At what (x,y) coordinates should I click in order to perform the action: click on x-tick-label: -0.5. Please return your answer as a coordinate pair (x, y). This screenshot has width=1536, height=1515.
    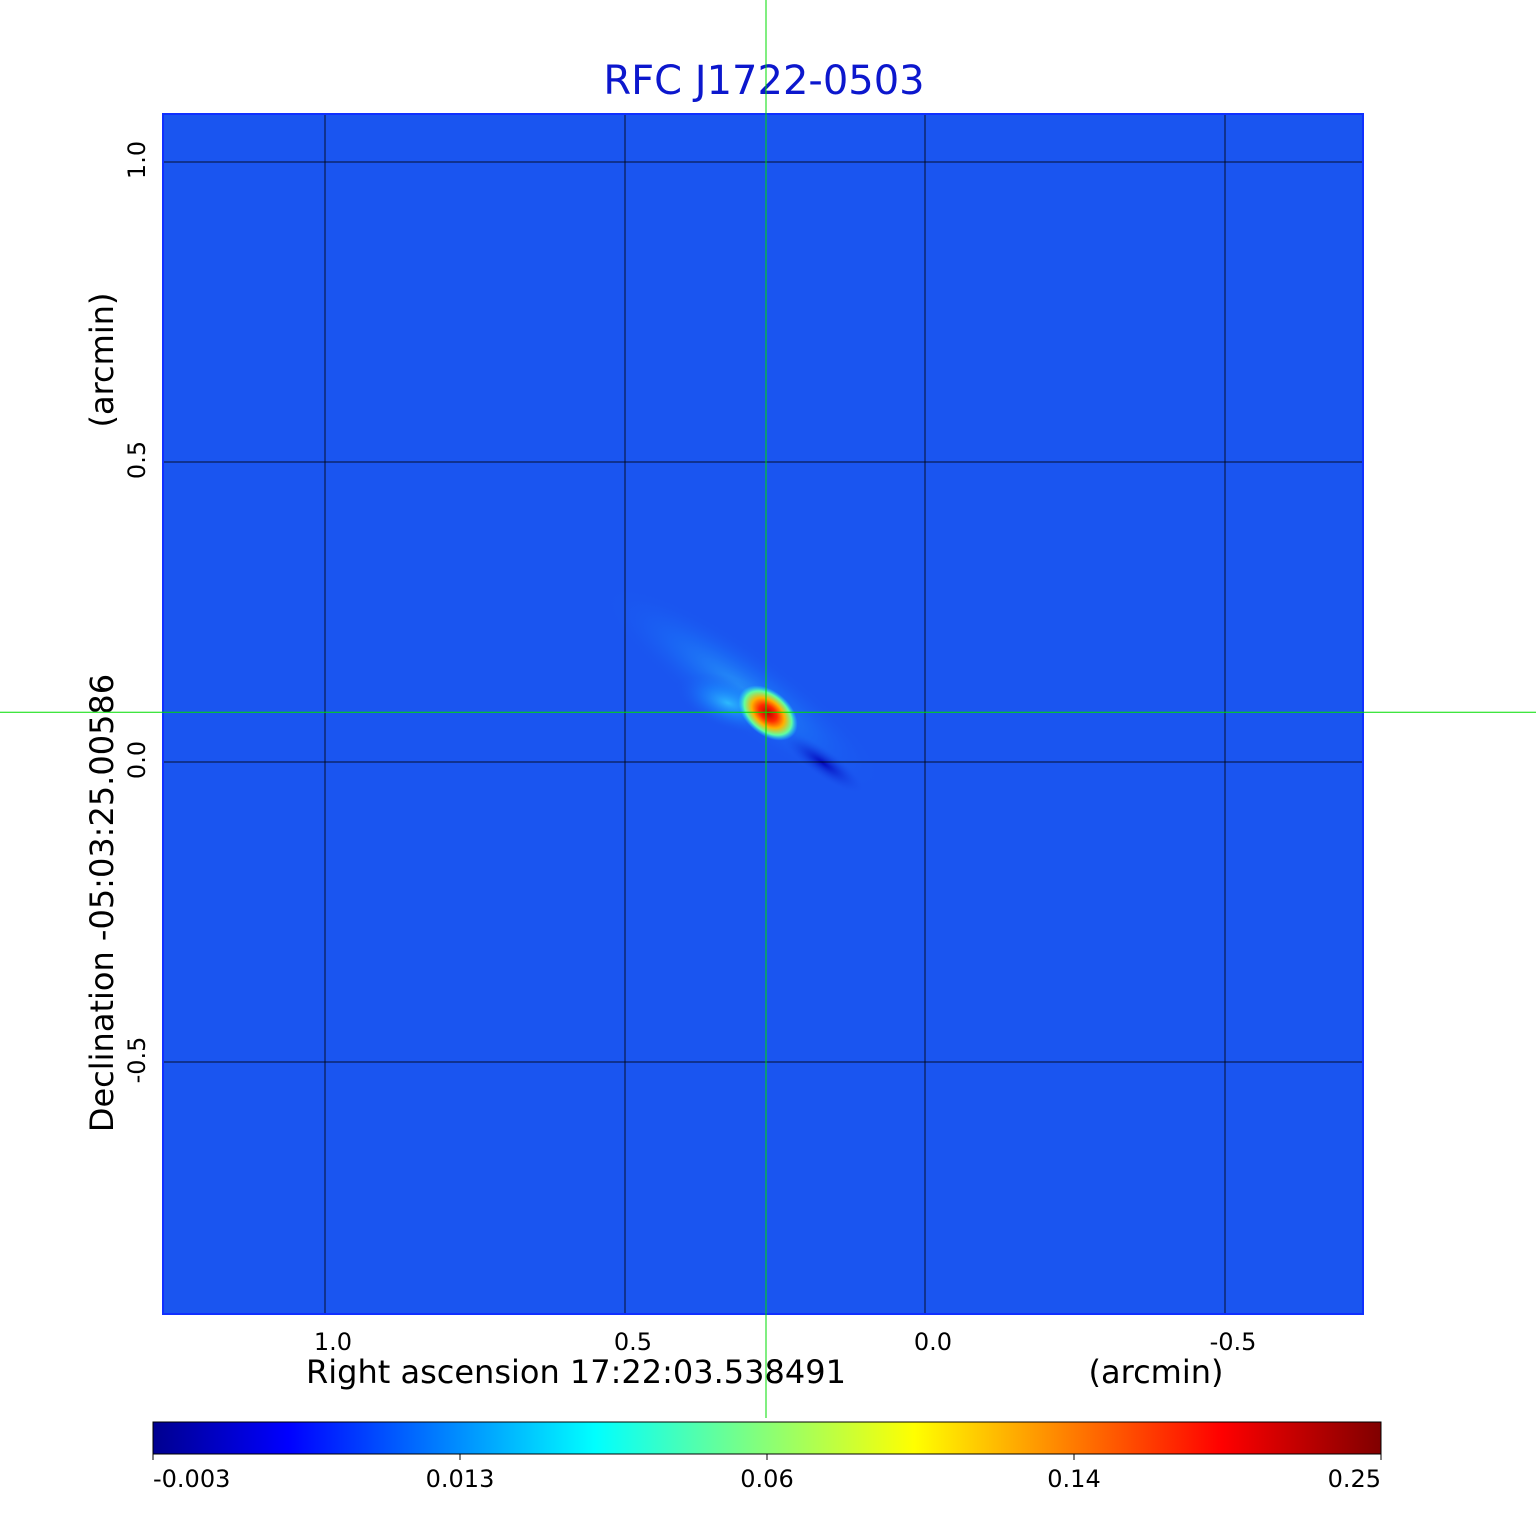
    Looking at the image, I should click on (1233, 1342).